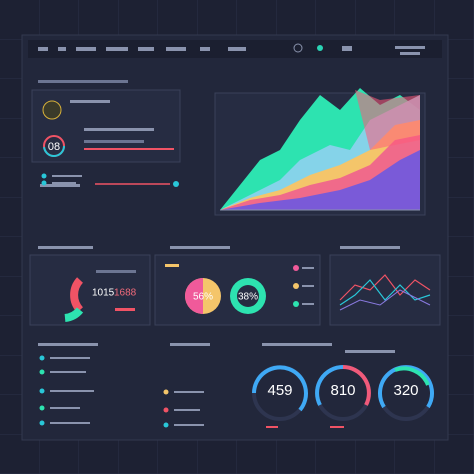 This screenshot has width=474, height=474. Describe the element at coordinates (385, 286) in the screenshot. I see `line-card` at that location.